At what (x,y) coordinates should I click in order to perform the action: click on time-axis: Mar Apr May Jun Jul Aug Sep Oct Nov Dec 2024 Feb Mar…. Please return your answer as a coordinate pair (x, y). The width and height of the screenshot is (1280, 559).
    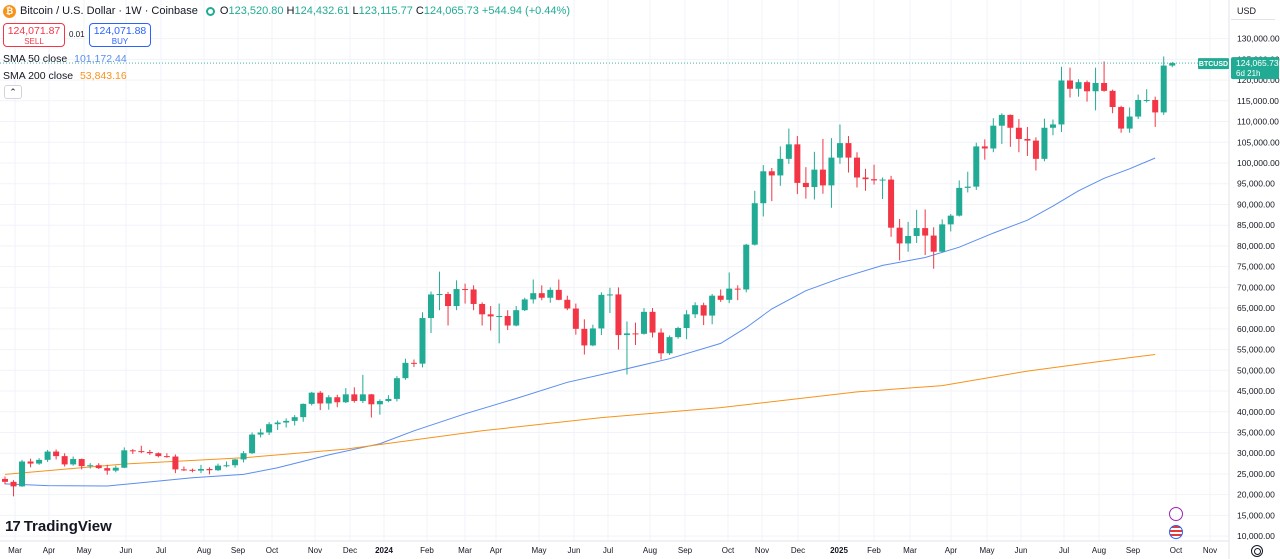
    Looking at the image, I should click on (614, 547).